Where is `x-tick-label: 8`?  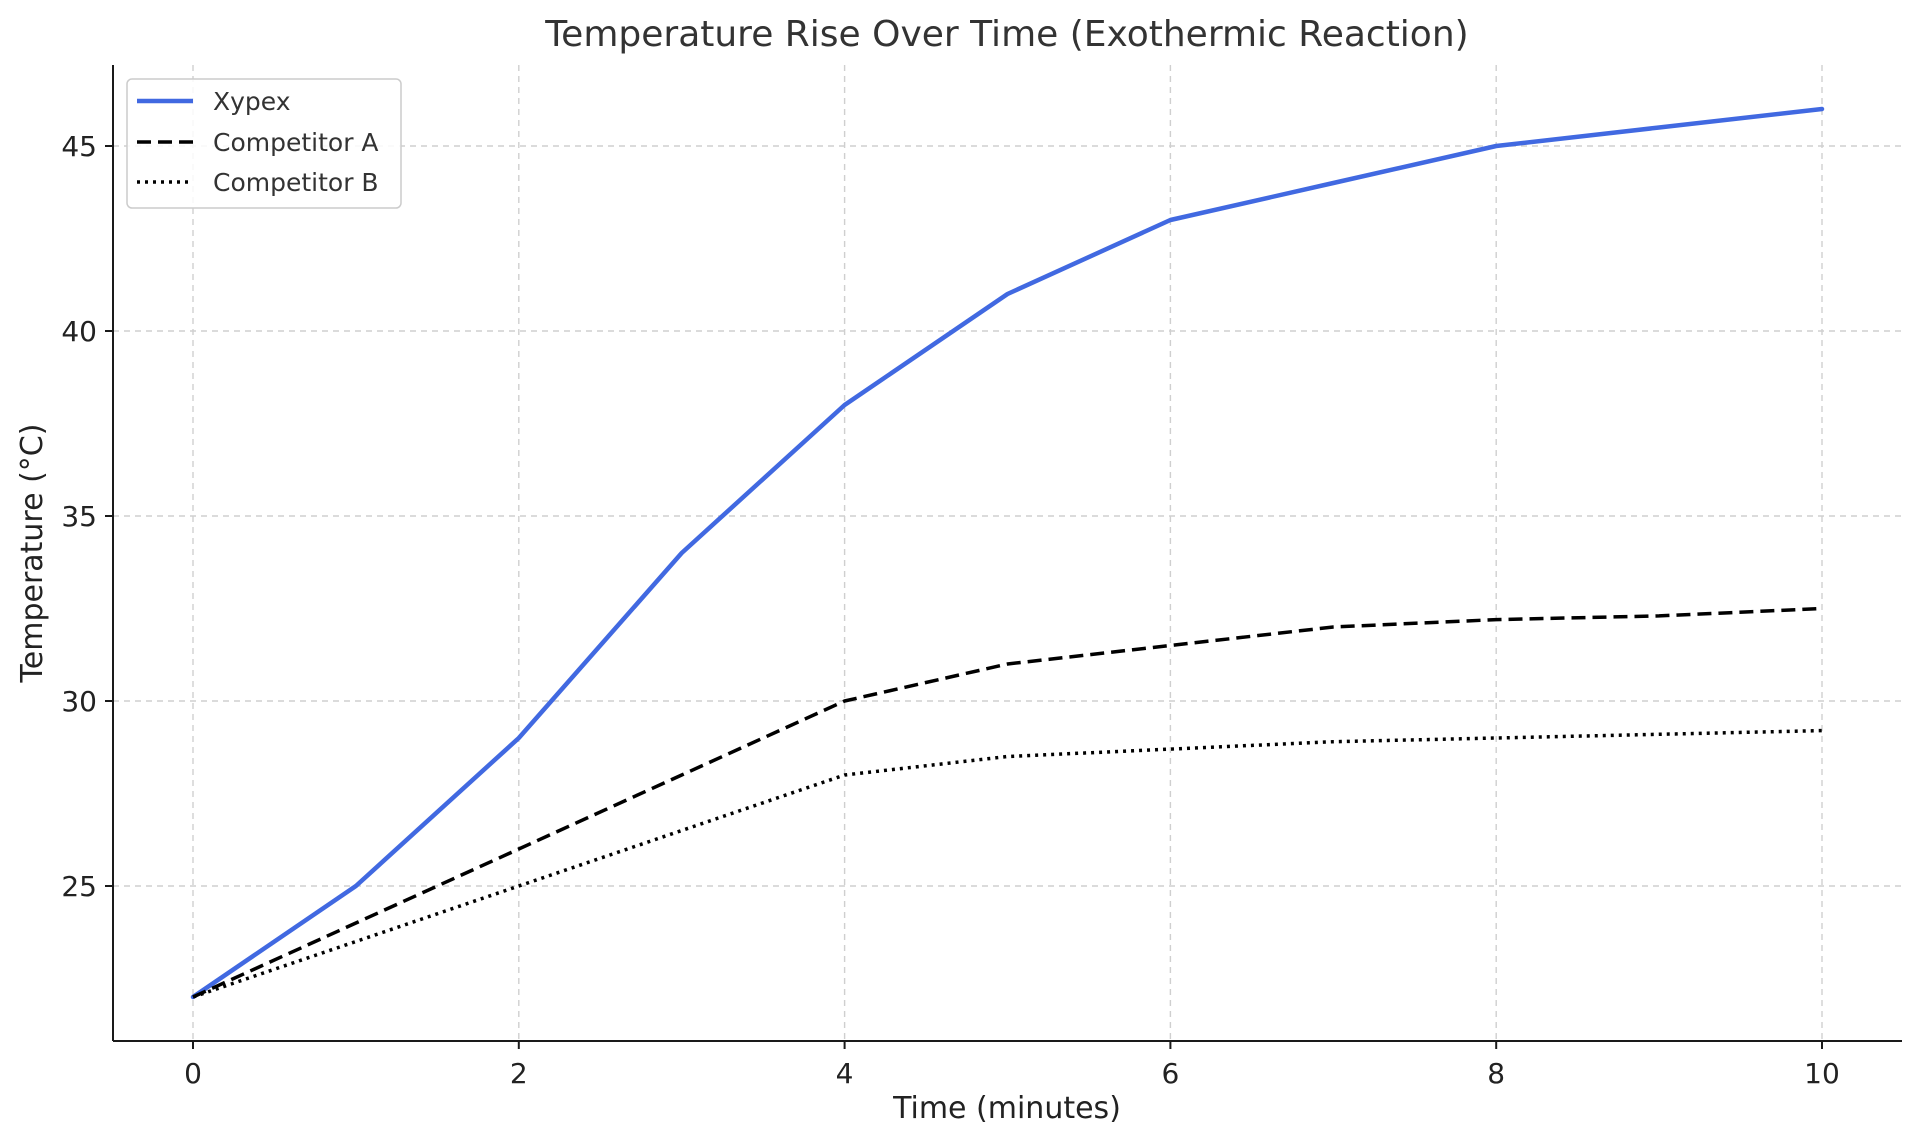 x-tick-label: 8 is located at coordinates (1496, 1073).